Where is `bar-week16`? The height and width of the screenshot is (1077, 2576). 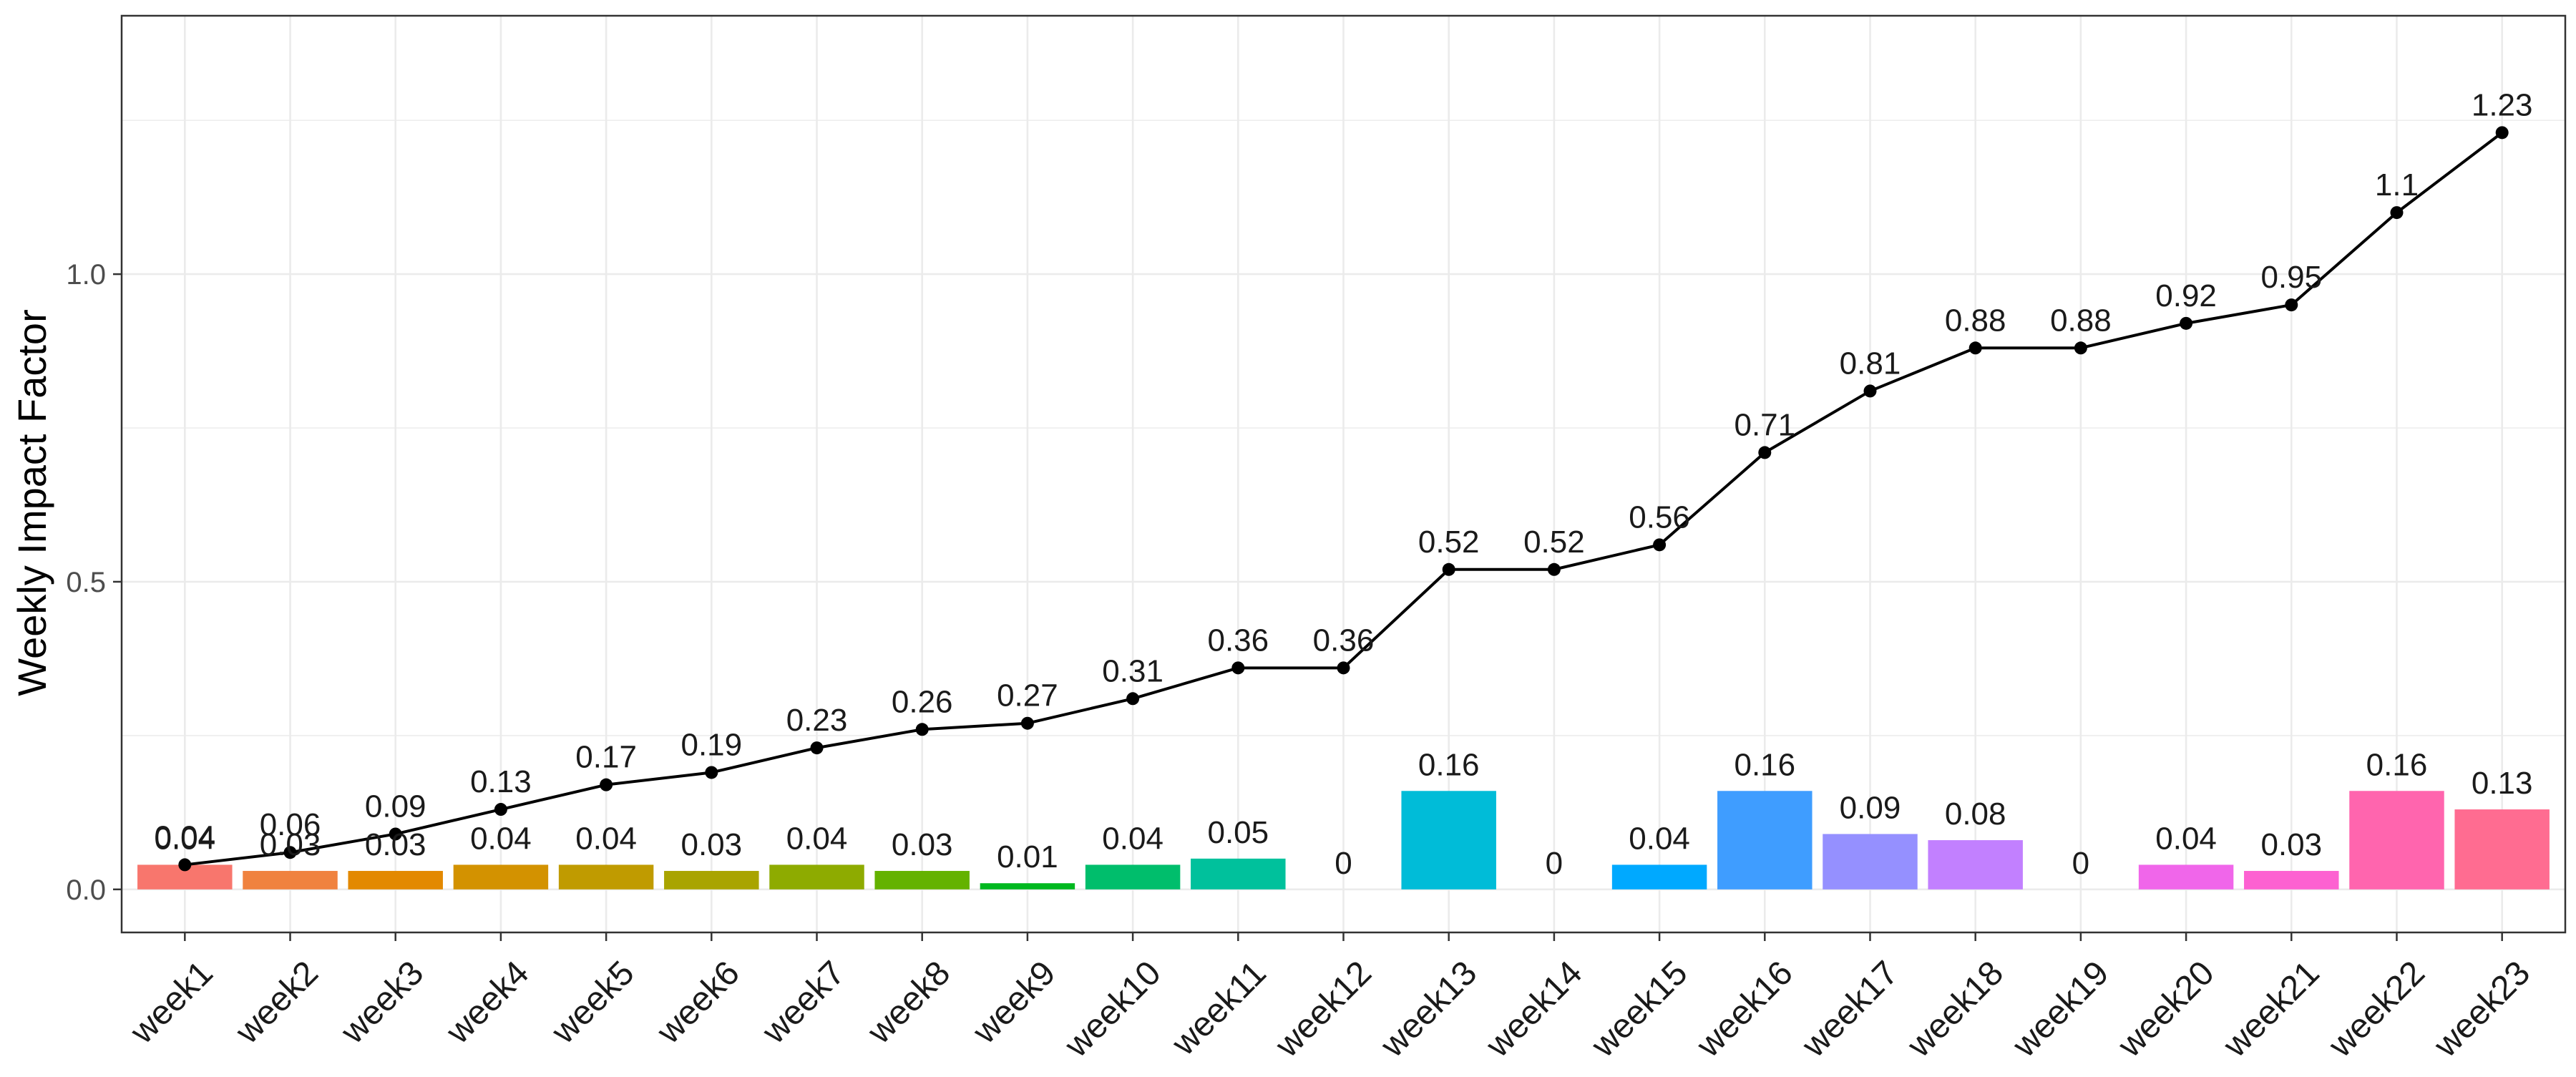 bar-week16 is located at coordinates (1765, 840).